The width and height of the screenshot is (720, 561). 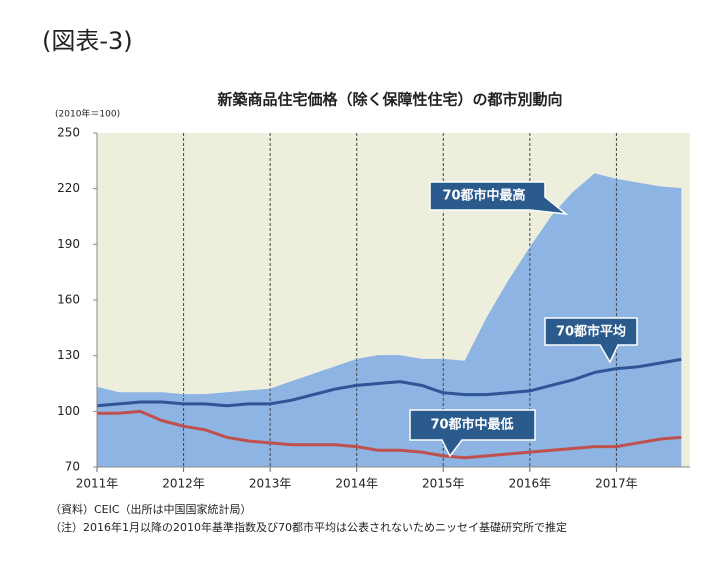 I want to click on y-tick-label: 190, so click(x=68, y=244).